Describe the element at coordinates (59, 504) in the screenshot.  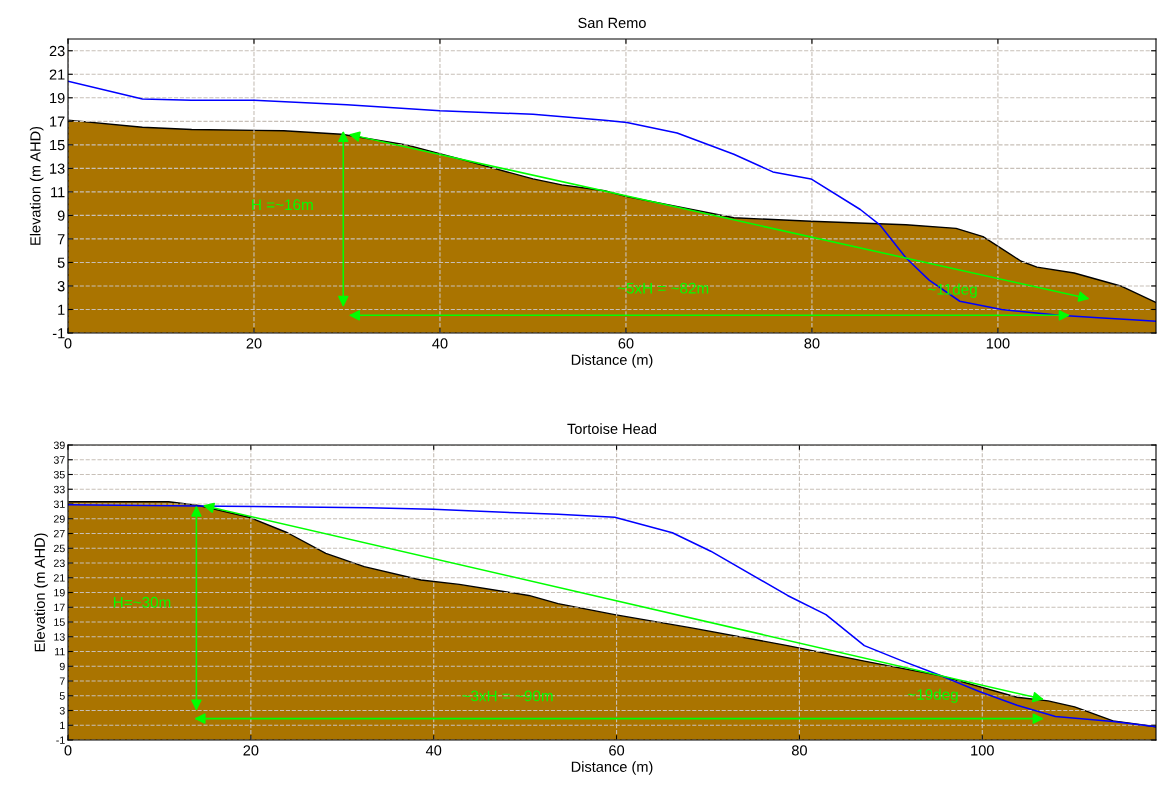
I see `y-tick-label: 31` at that location.